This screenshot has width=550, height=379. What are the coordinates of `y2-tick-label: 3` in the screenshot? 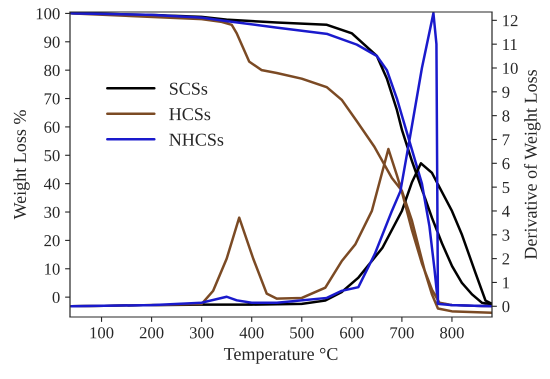 It's located at (506, 235).